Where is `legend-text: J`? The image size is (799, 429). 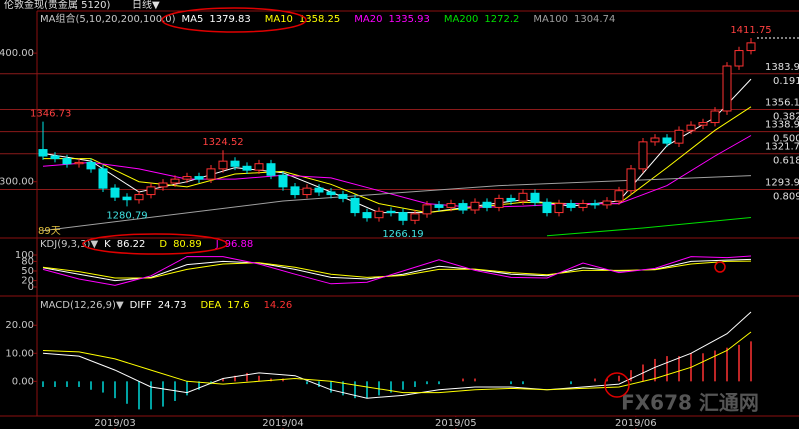 legend-text: J is located at coordinates (217, 244).